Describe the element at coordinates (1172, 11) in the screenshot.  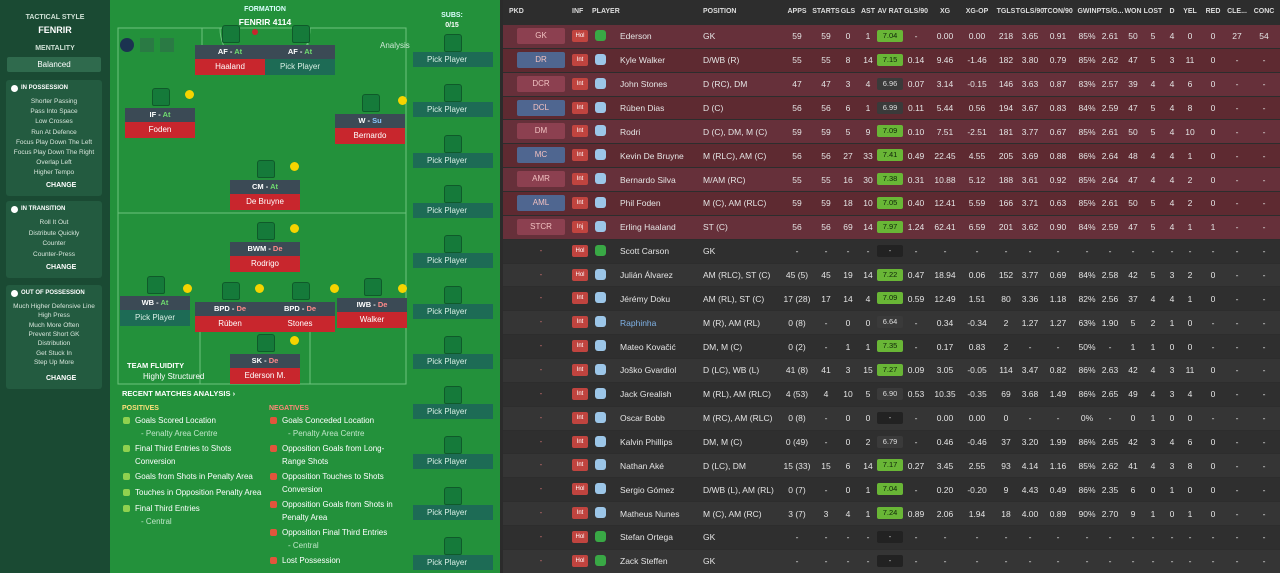
I see `column-header: D` at that location.